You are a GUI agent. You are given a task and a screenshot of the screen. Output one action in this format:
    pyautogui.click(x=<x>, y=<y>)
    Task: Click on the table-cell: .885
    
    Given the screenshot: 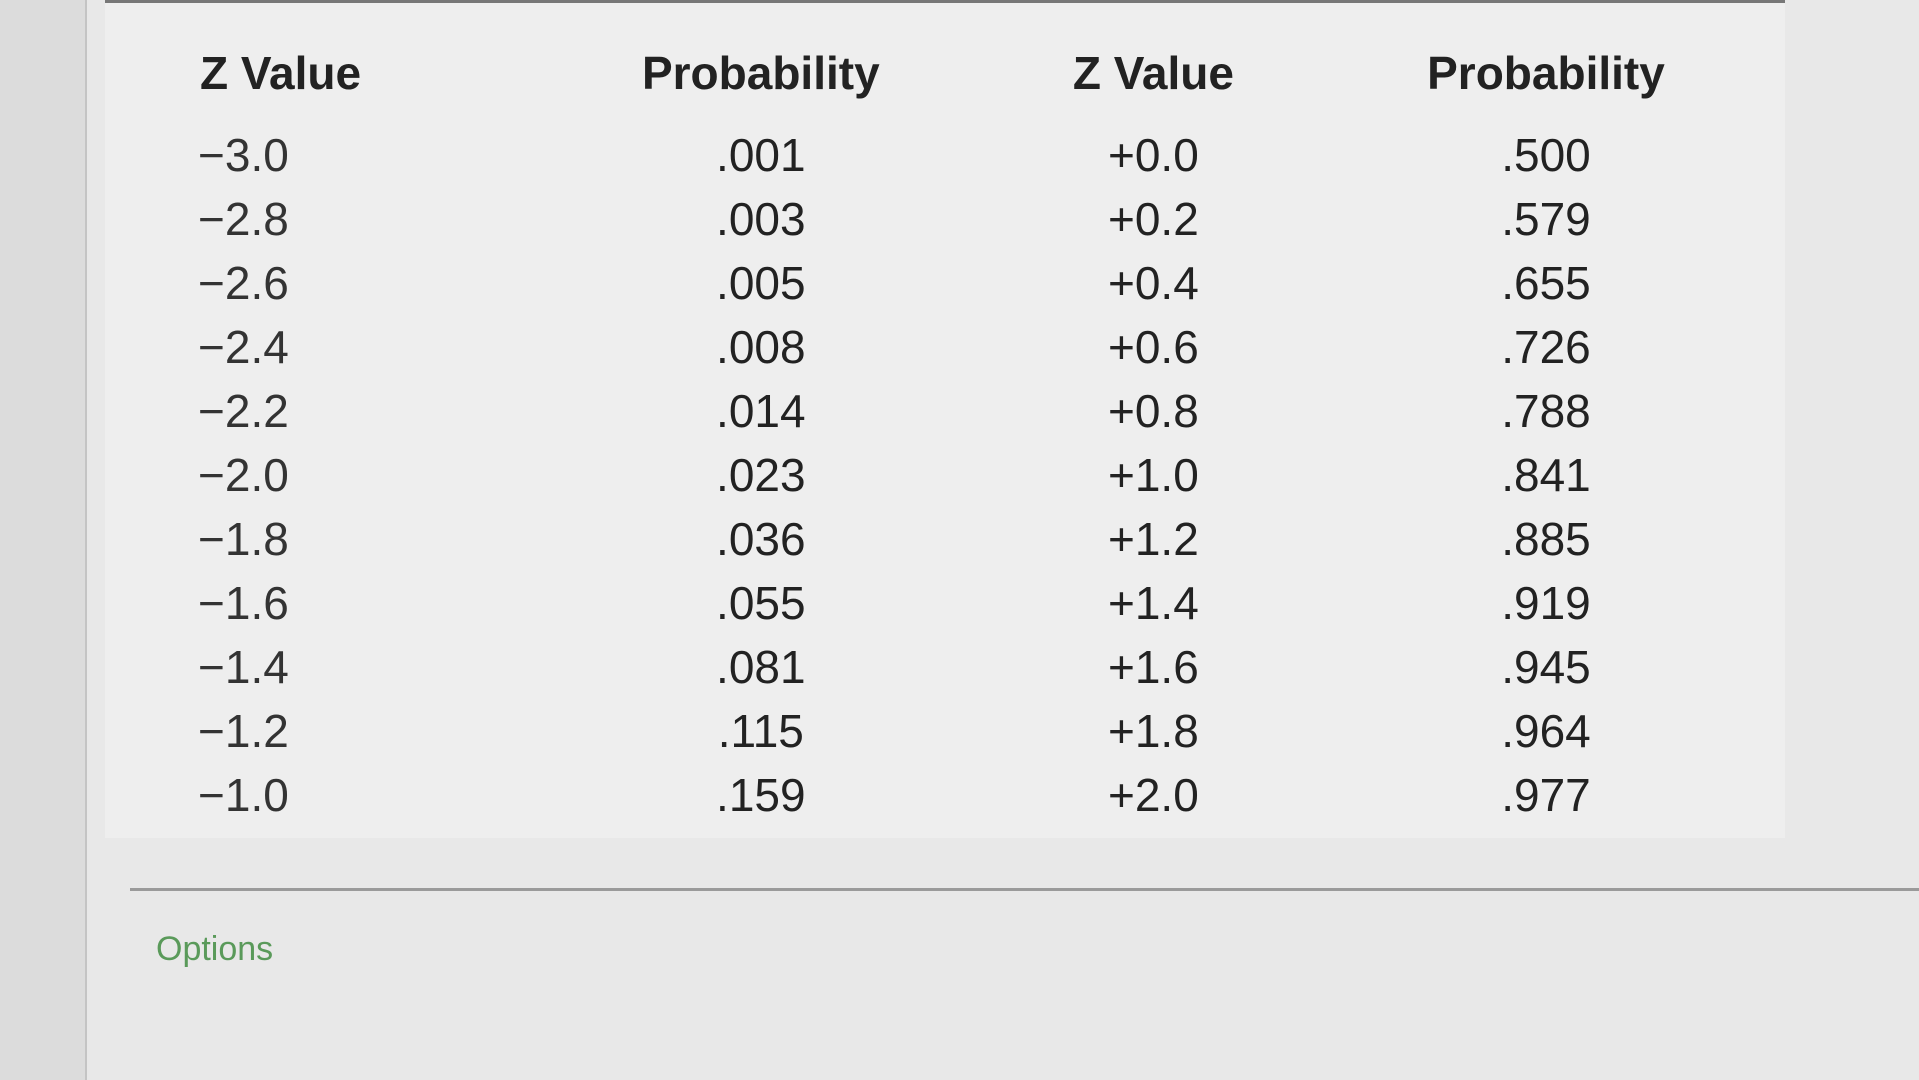 What is the action you would take?
    pyautogui.click(x=1546, y=539)
    